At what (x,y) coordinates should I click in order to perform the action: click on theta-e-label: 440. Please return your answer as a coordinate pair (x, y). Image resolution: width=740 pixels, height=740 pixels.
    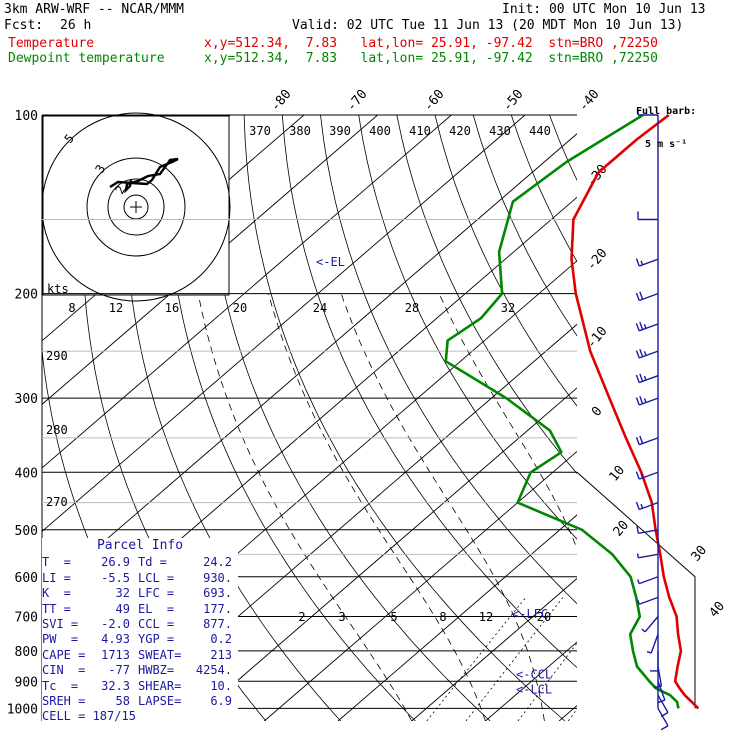
    Looking at the image, I should click on (540, 131).